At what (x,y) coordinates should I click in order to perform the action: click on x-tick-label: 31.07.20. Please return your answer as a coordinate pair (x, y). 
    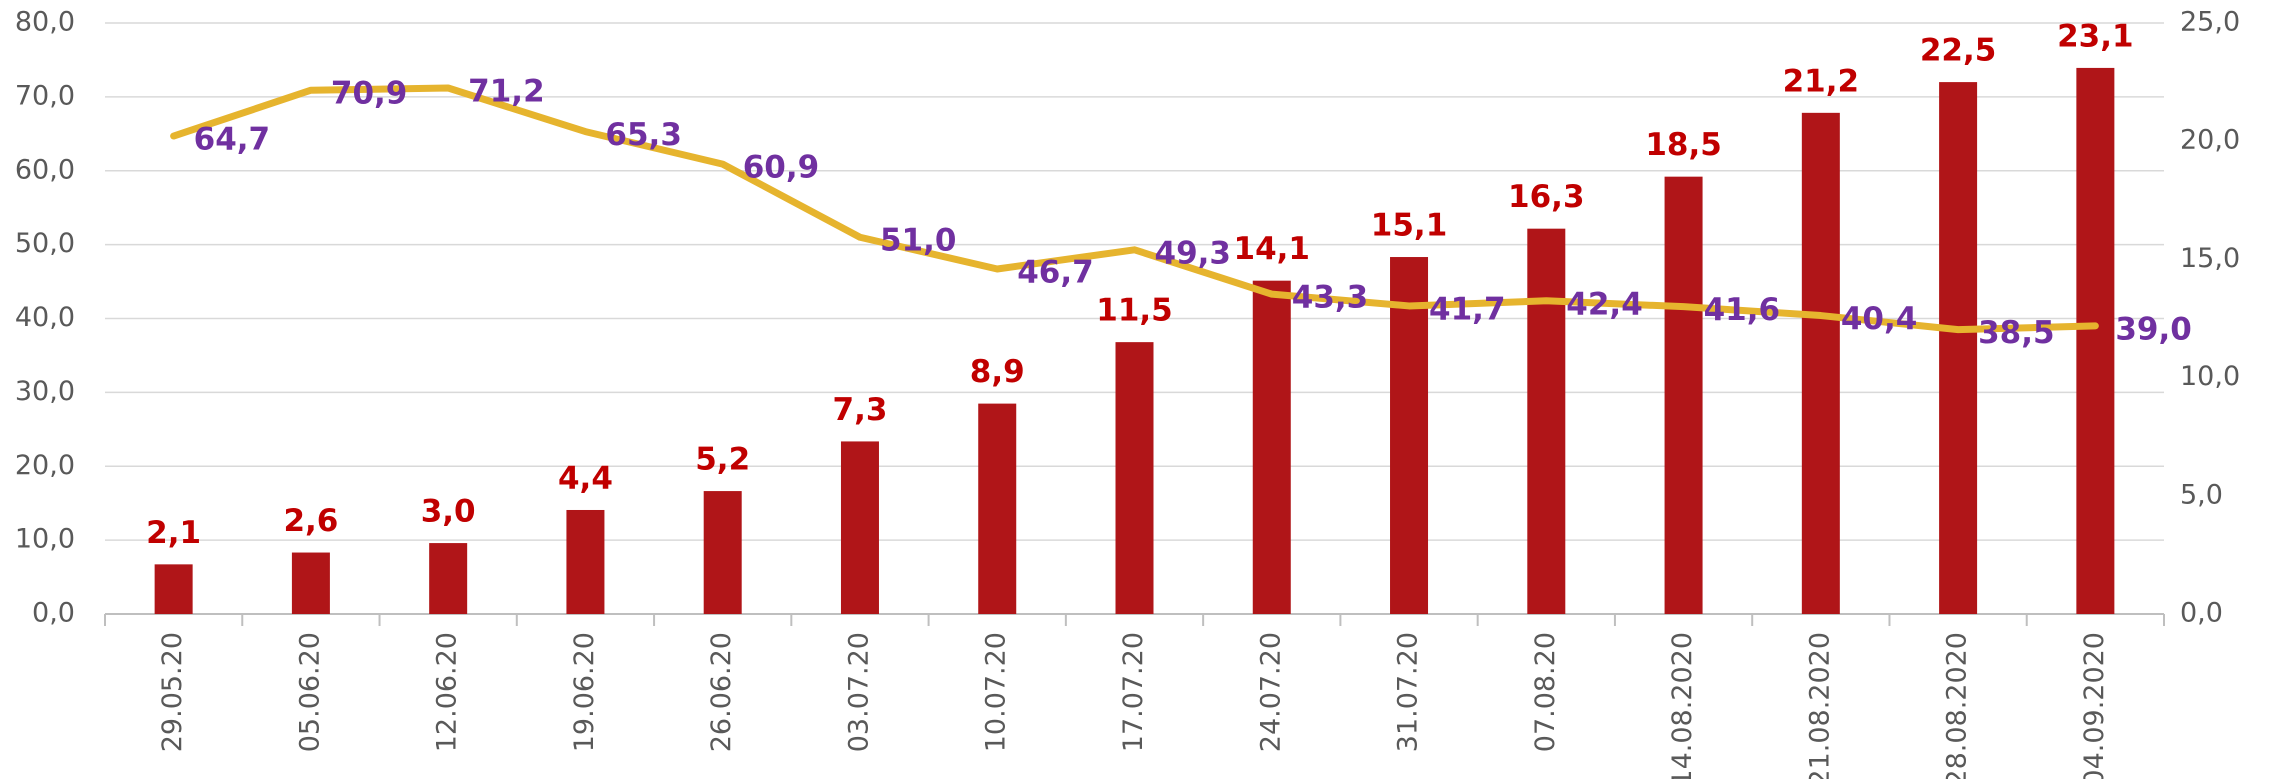
    Looking at the image, I should click on (1408, 692).